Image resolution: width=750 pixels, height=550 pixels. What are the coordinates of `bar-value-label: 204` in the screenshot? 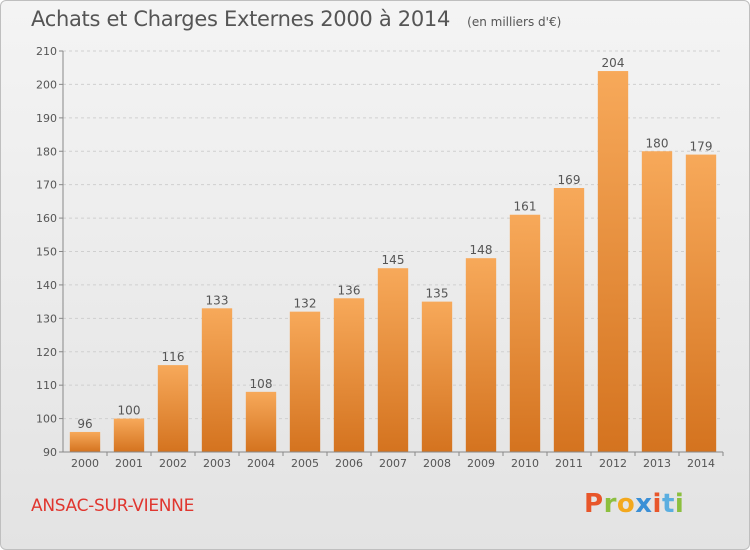 It's located at (613, 63).